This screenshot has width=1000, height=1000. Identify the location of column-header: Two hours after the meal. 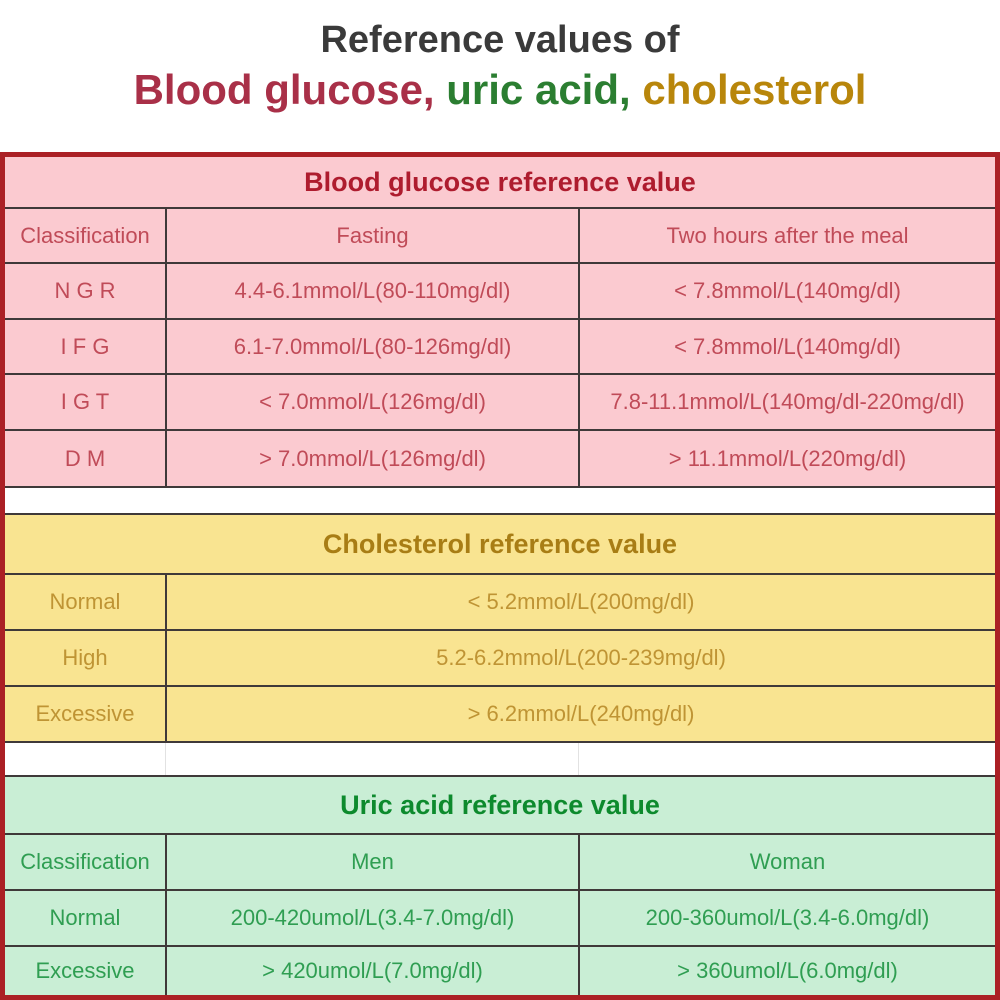
(786, 235).